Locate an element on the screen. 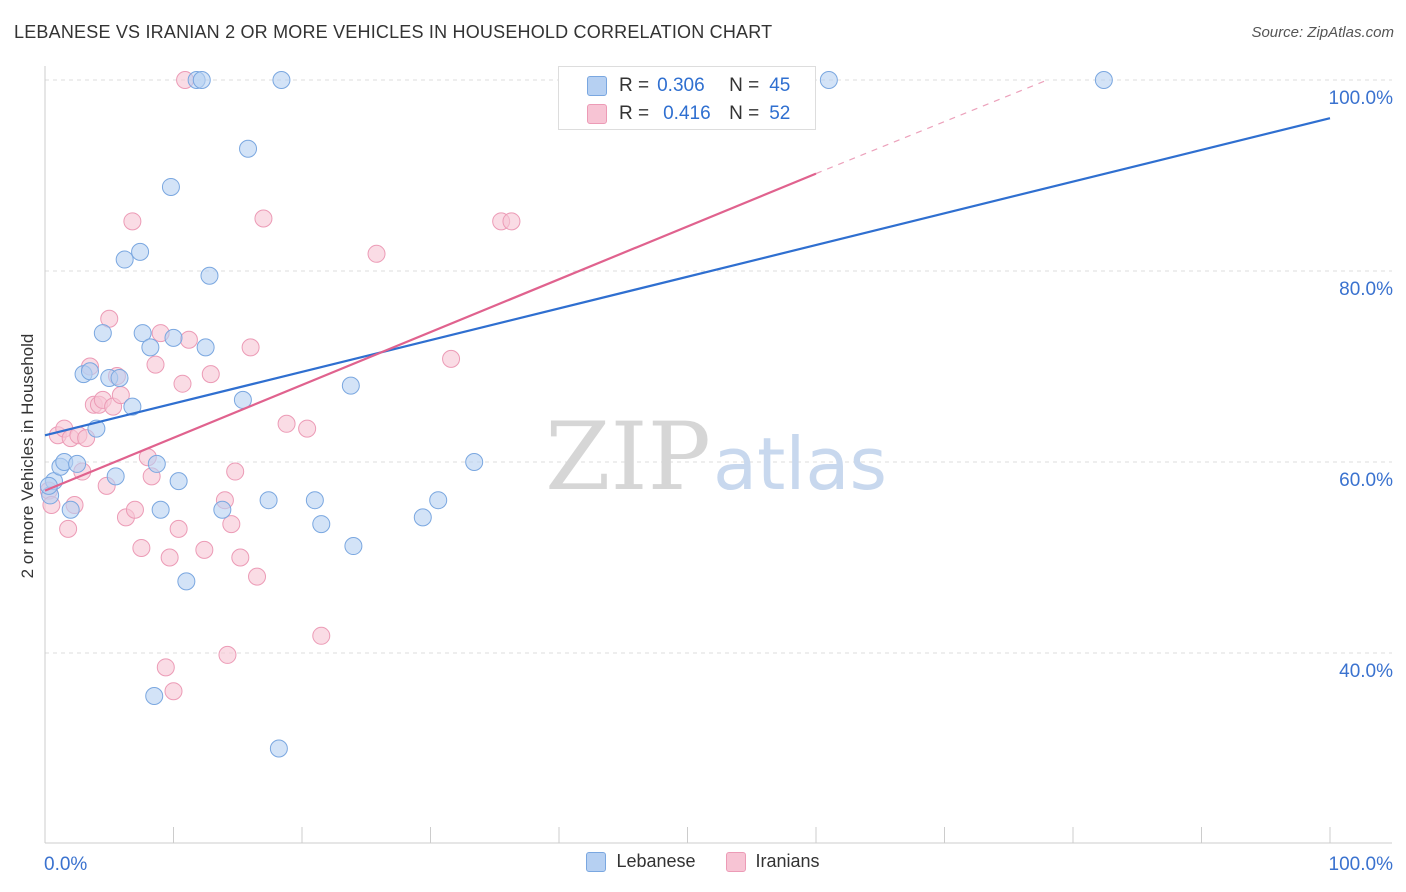 This screenshot has width=1406, height=892. stats-row-iranians: R = 0.416 N = 52 is located at coordinates (688, 114).